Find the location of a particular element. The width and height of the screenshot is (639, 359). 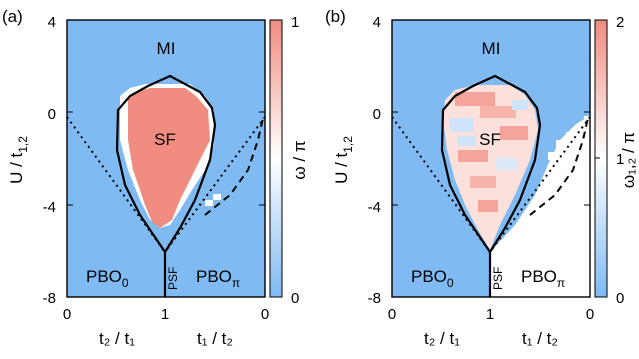

panel-a-xlabel-right: t₁ / t₂ is located at coordinates (215, 338).